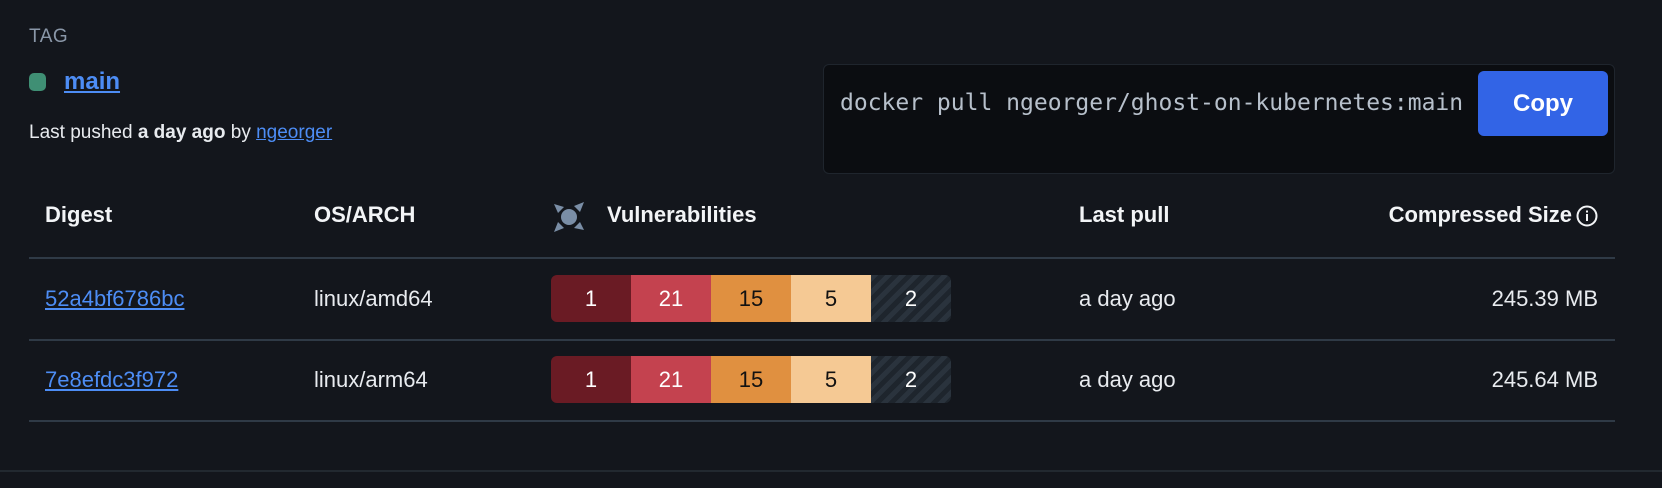 This screenshot has width=1662, height=488. Describe the element at coordinates (569, 217) in the screenshot. I see `scout-icon` at that location.